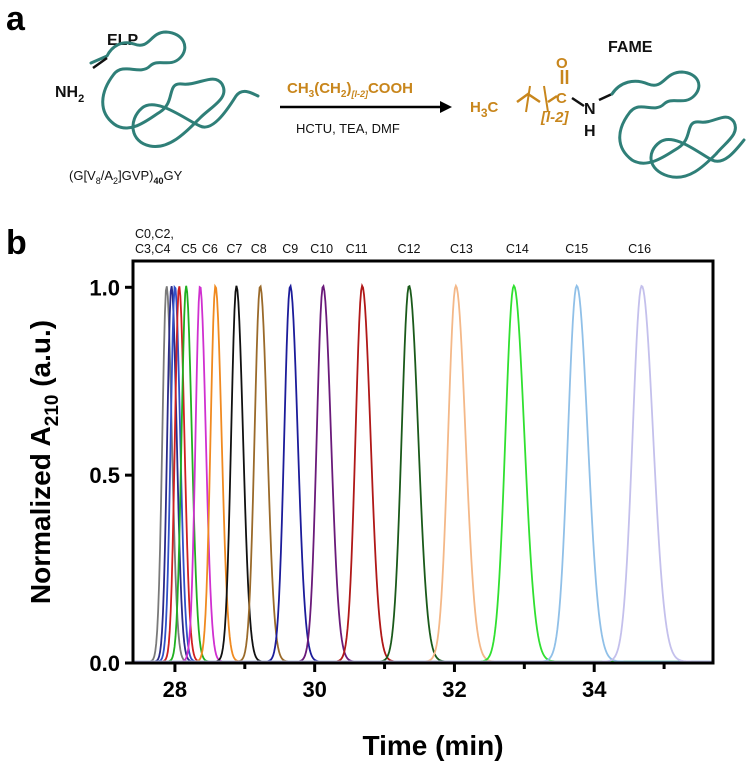 The width and height of the screenshot is (750, 767). What do you see at coordinates (537, 99) in the screenshot?
I see `repeat-brackets` at bounding box center [537, 99].